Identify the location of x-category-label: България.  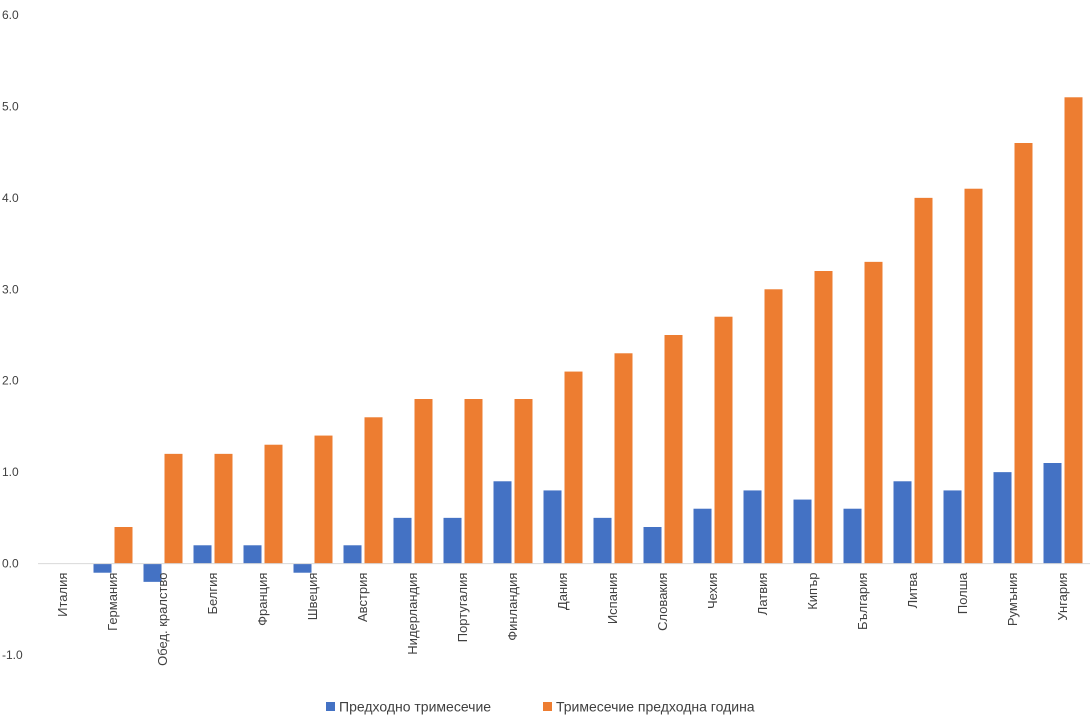
(862, 601).